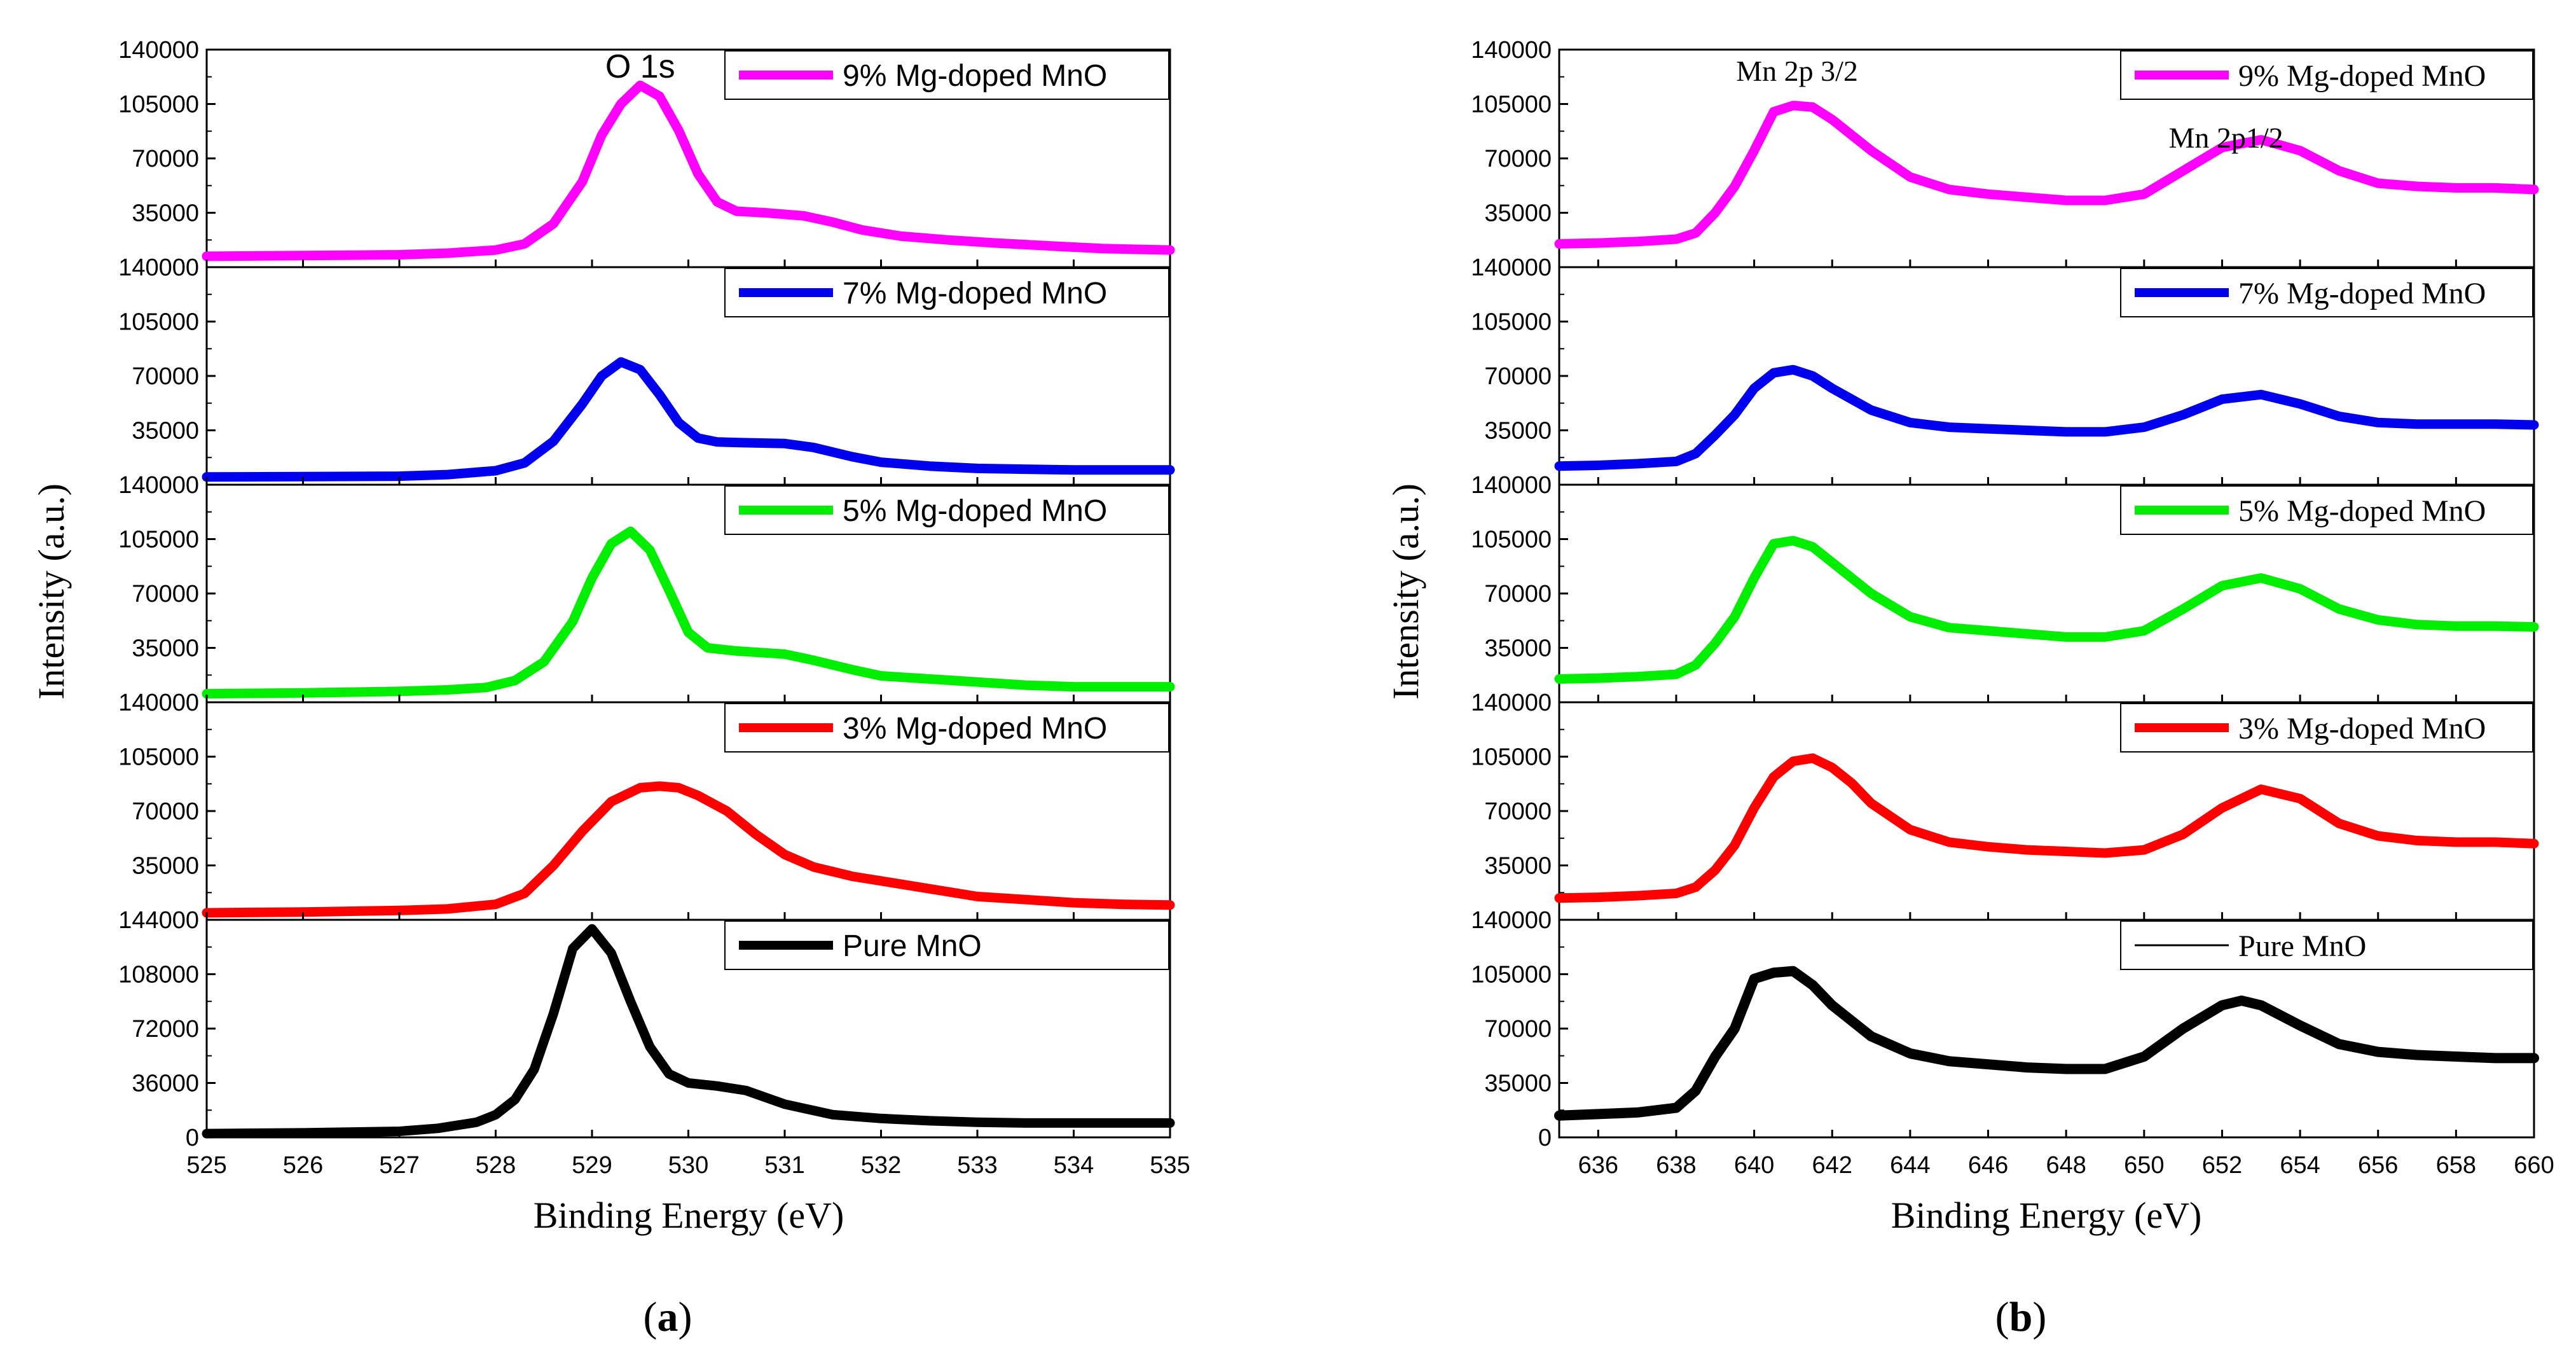 The image size is (2576, 1360). I want to click on panel-label-b: (b), so click(2021, 1317).